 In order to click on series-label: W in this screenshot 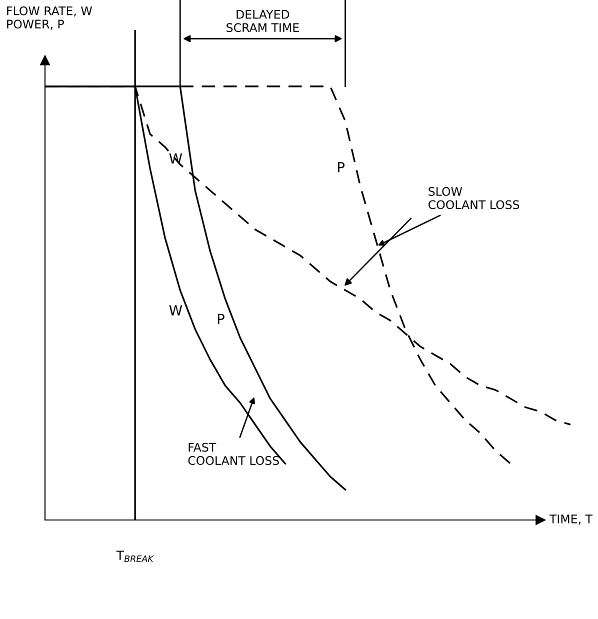, I will do `click(175, 310)`.